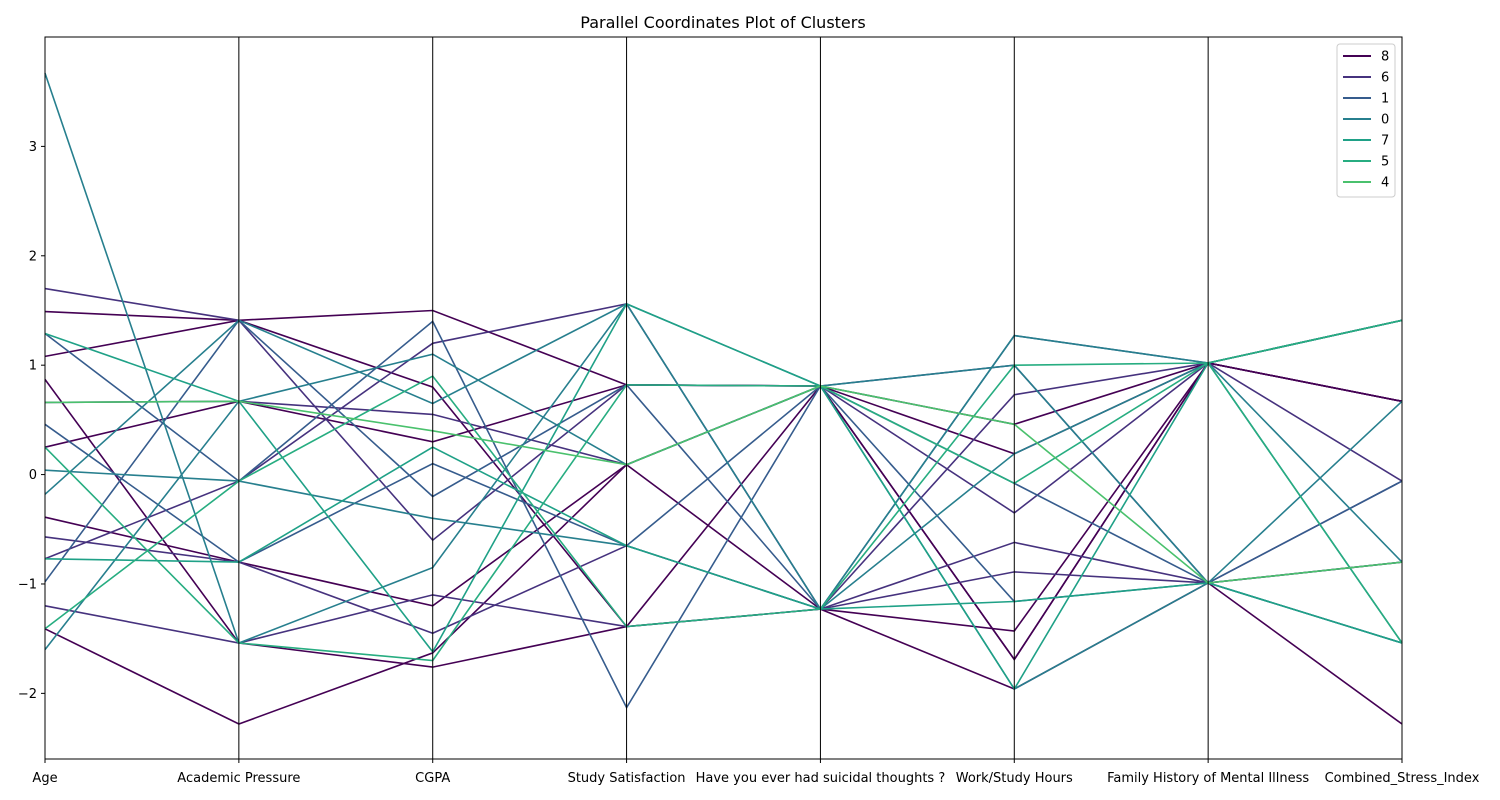 This screenshot has width=1500, height=800. I want to click on axis-label: Work/Study Hours, so click(1014, 778).